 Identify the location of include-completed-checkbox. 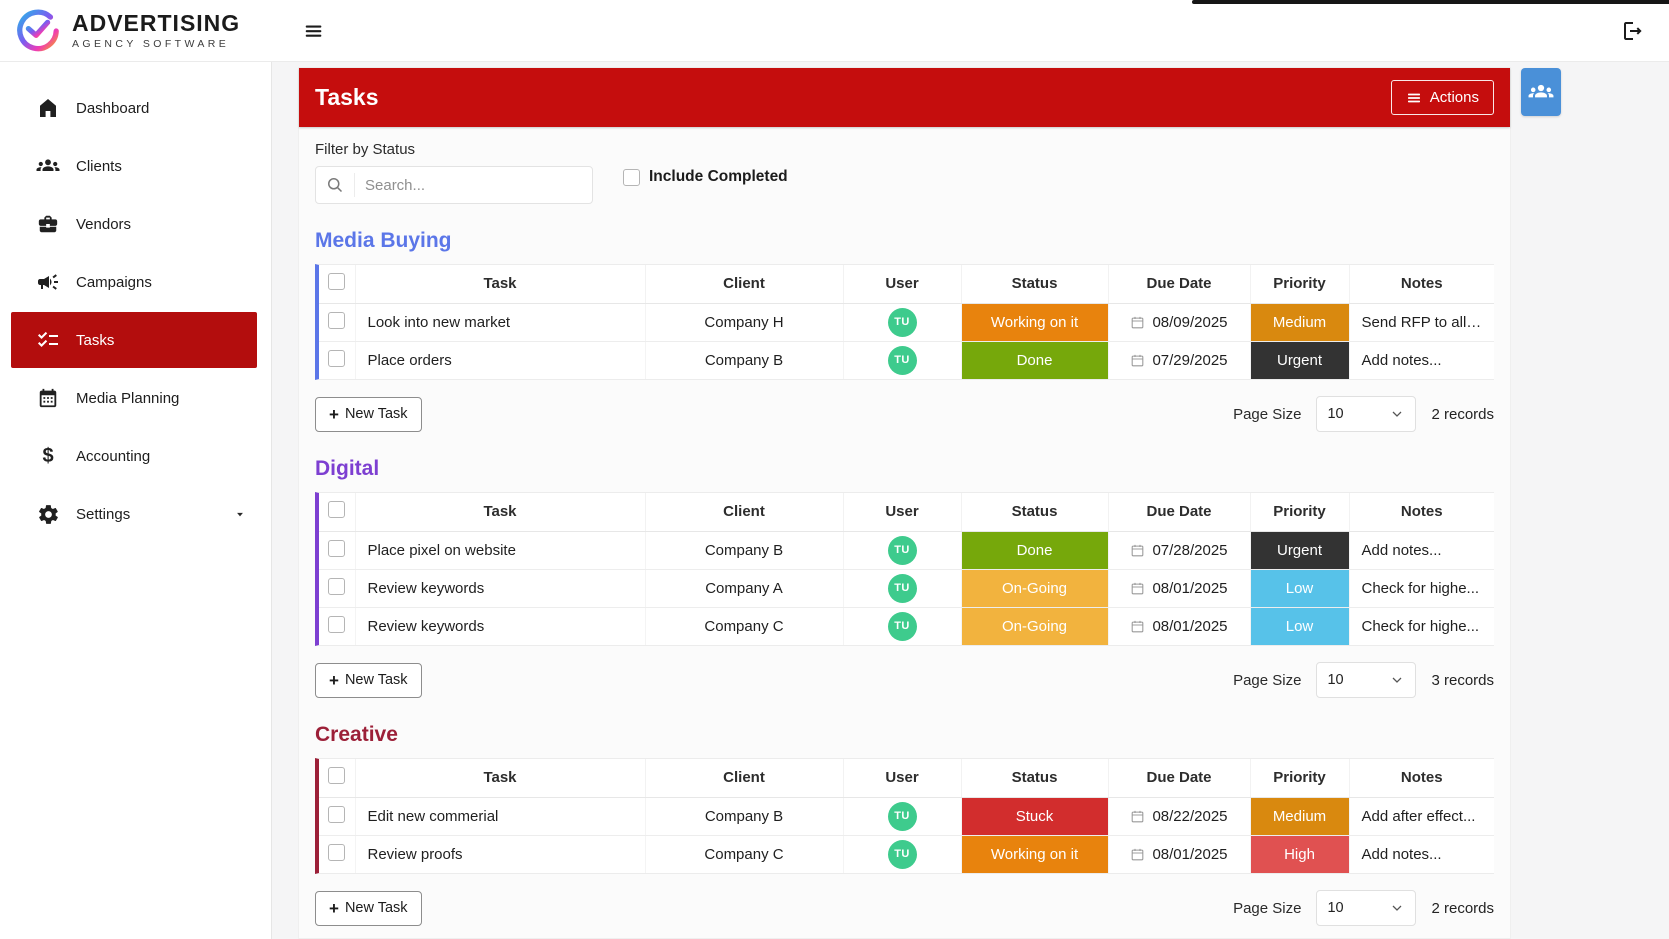
(631, 177).